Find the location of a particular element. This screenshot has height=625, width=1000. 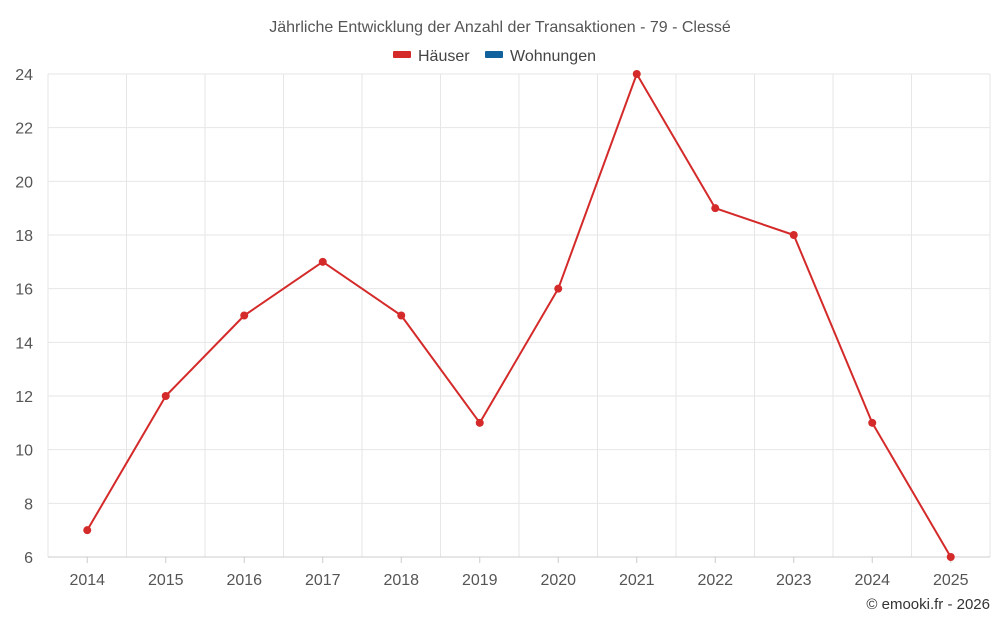

x-tick-label: 2018 is located at coordinates (401, 580).